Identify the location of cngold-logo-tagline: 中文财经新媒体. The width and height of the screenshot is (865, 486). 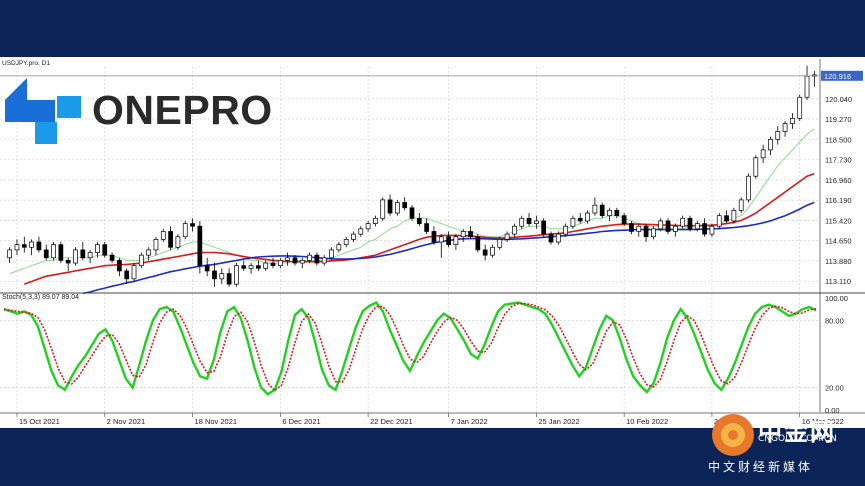
(761, 467).